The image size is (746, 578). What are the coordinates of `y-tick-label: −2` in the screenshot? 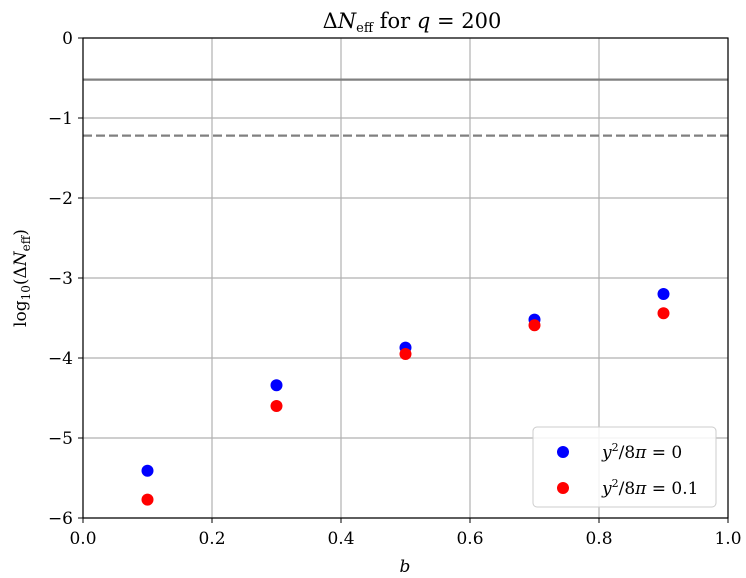 It's located at (60, 199).